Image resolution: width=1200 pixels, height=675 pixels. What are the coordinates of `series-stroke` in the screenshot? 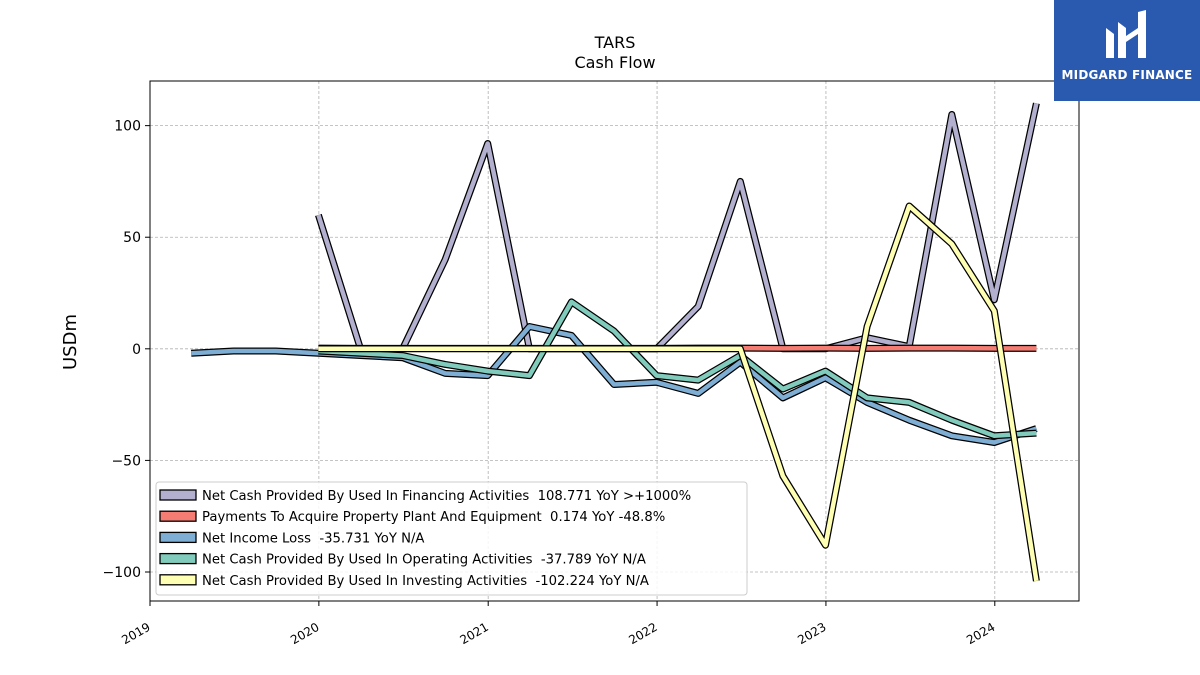 It's located at (677, 369).